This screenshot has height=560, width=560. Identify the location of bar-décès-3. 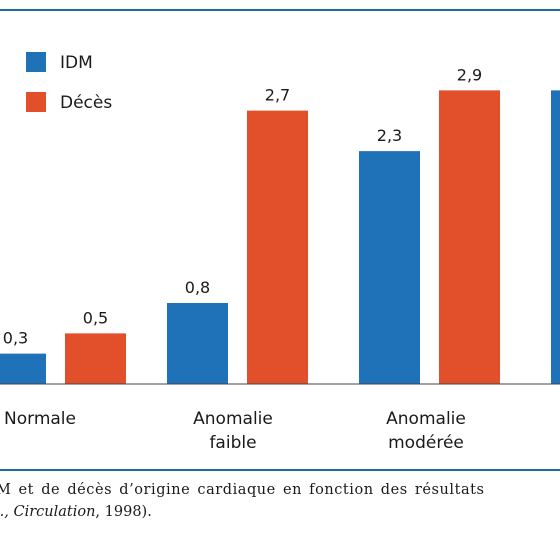
(469, 237).